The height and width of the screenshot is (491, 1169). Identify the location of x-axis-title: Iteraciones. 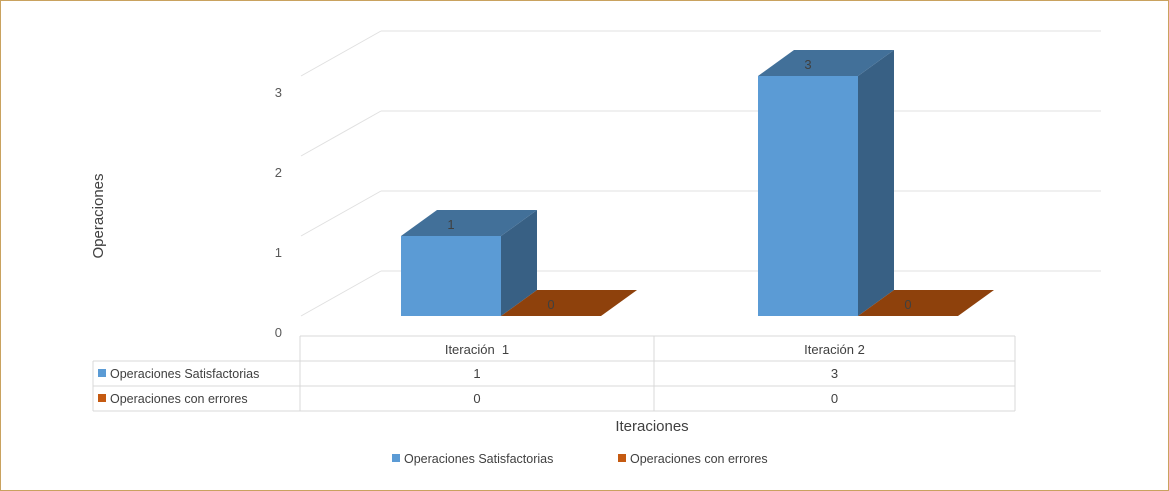
(651, 426).